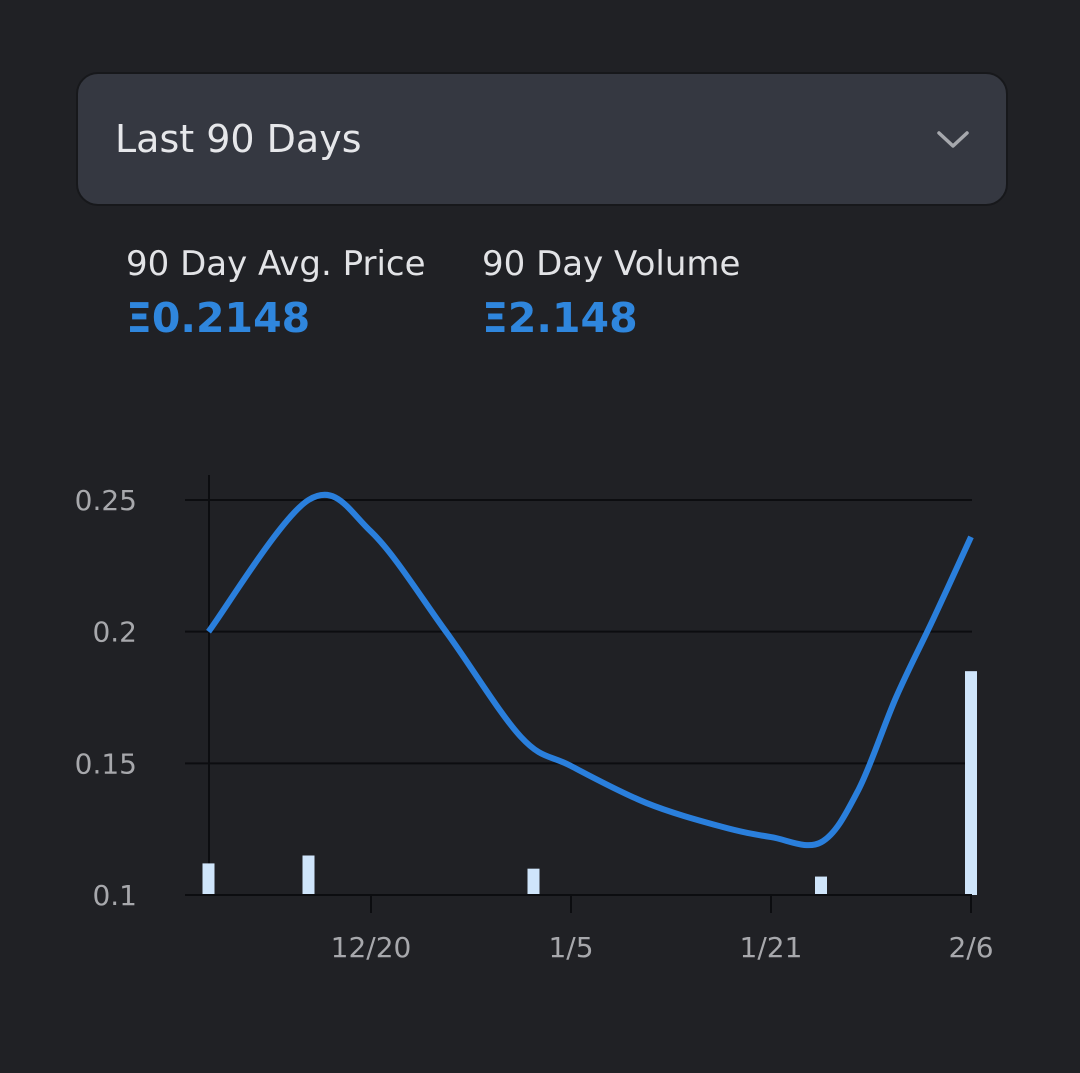 Image resolution: width=1080 pixels, height=1073 pixels. What do you see at coordinates (611, 264) in the screenshot?
I see `volume-label: 90 Day Volume` at bounding box center [611, 264].